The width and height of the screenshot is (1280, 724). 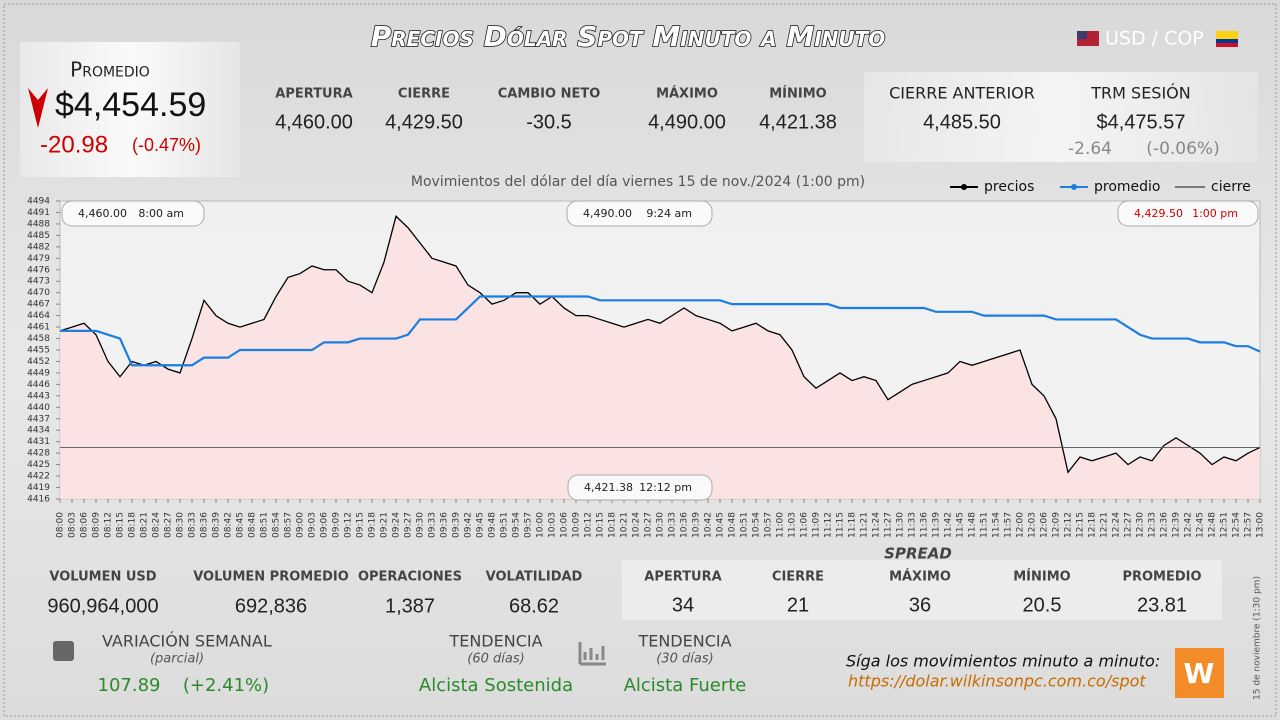 I want to click on stat-value: 4,421.38, so click(x=798, y=122).